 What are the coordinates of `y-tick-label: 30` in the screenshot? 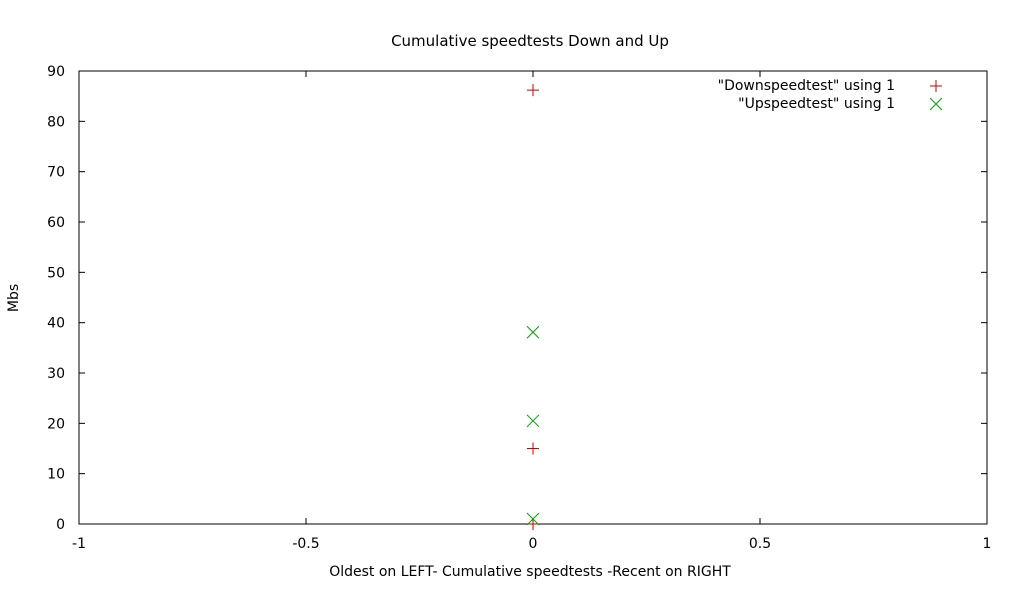 It's located at (56, 374).